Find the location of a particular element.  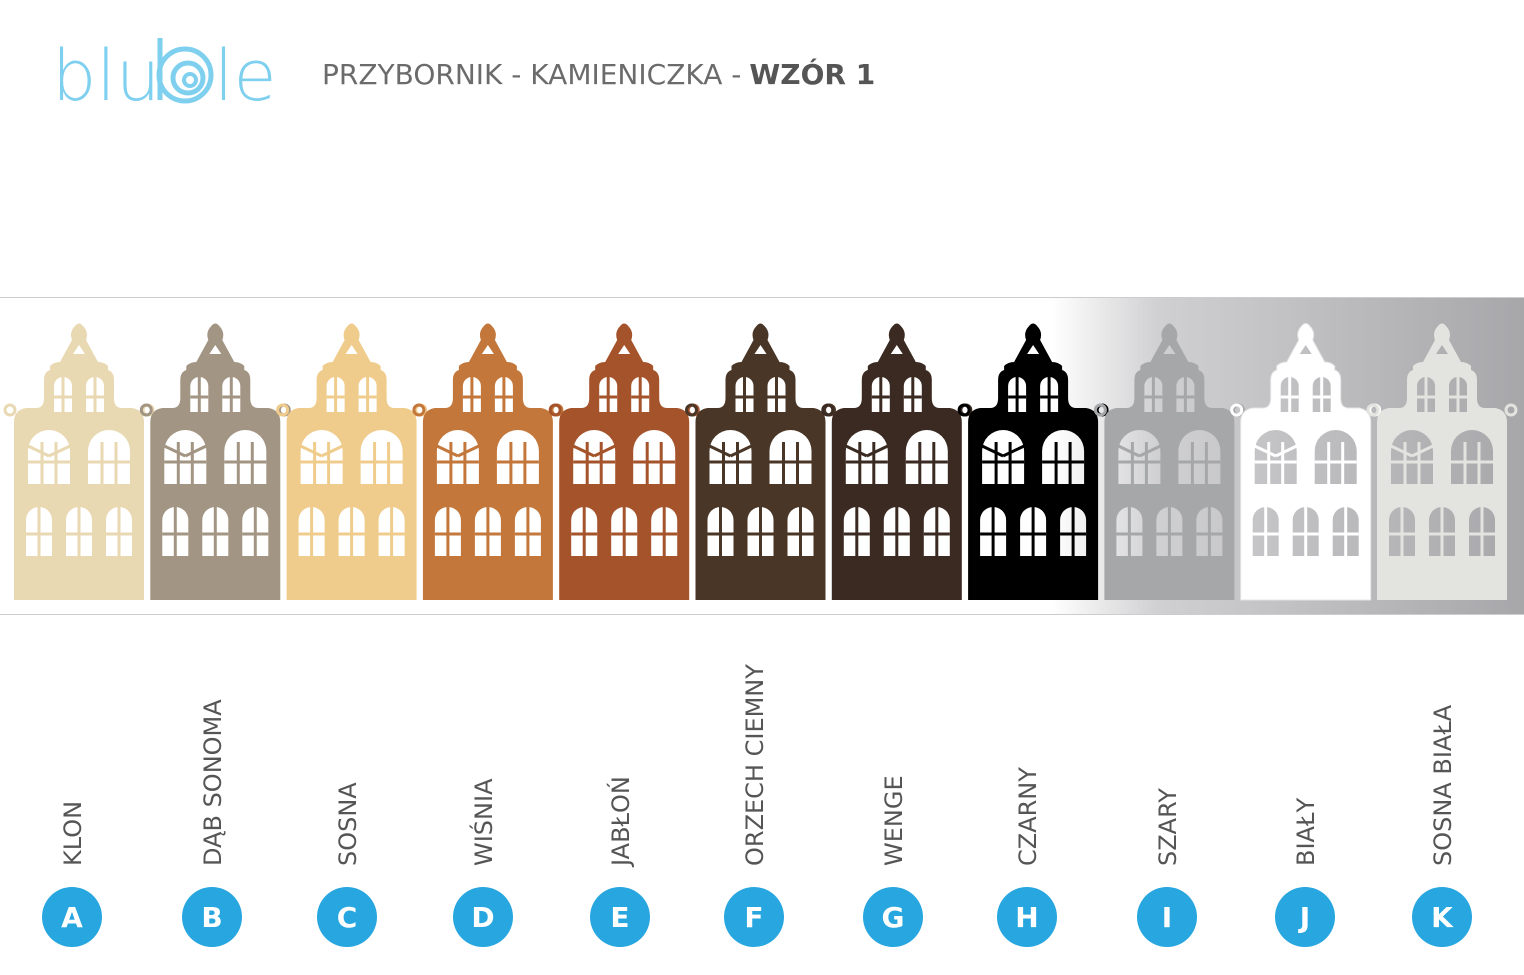

logo: blu le is located at coordinates (164, 76).